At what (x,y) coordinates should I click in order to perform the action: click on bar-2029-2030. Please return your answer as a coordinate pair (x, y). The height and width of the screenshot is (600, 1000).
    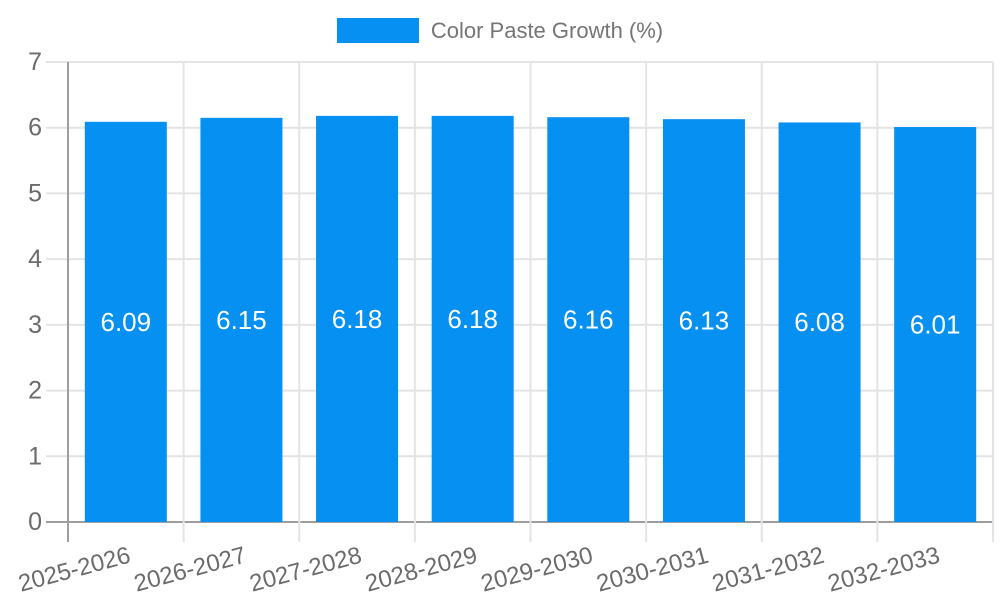
    Looking at the image, I should click on (588, 319).